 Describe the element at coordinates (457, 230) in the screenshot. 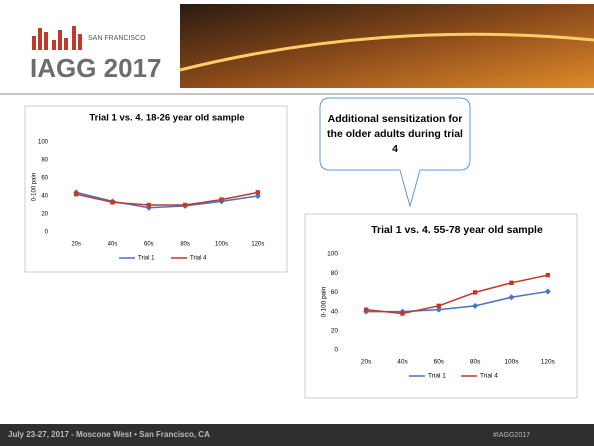

I see `chart-title: Trial 1 vs. 4. 55-78 year old sample` at that location.